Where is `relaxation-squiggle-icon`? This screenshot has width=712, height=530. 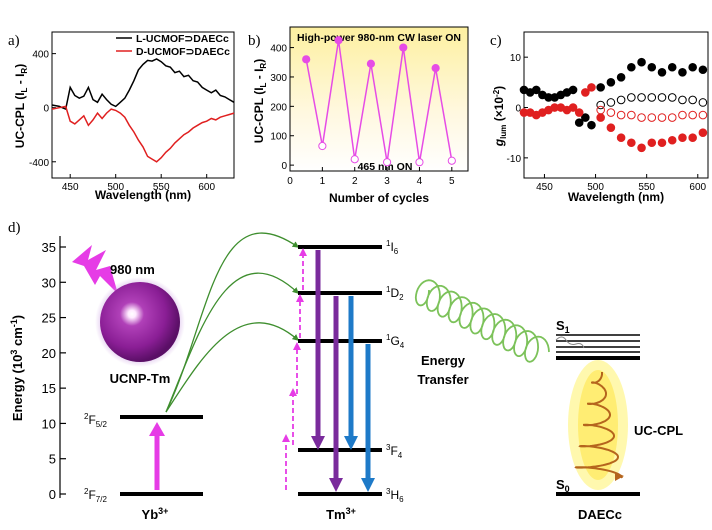 relaxation-squiggle-icon is located at coordinates (570, 342).